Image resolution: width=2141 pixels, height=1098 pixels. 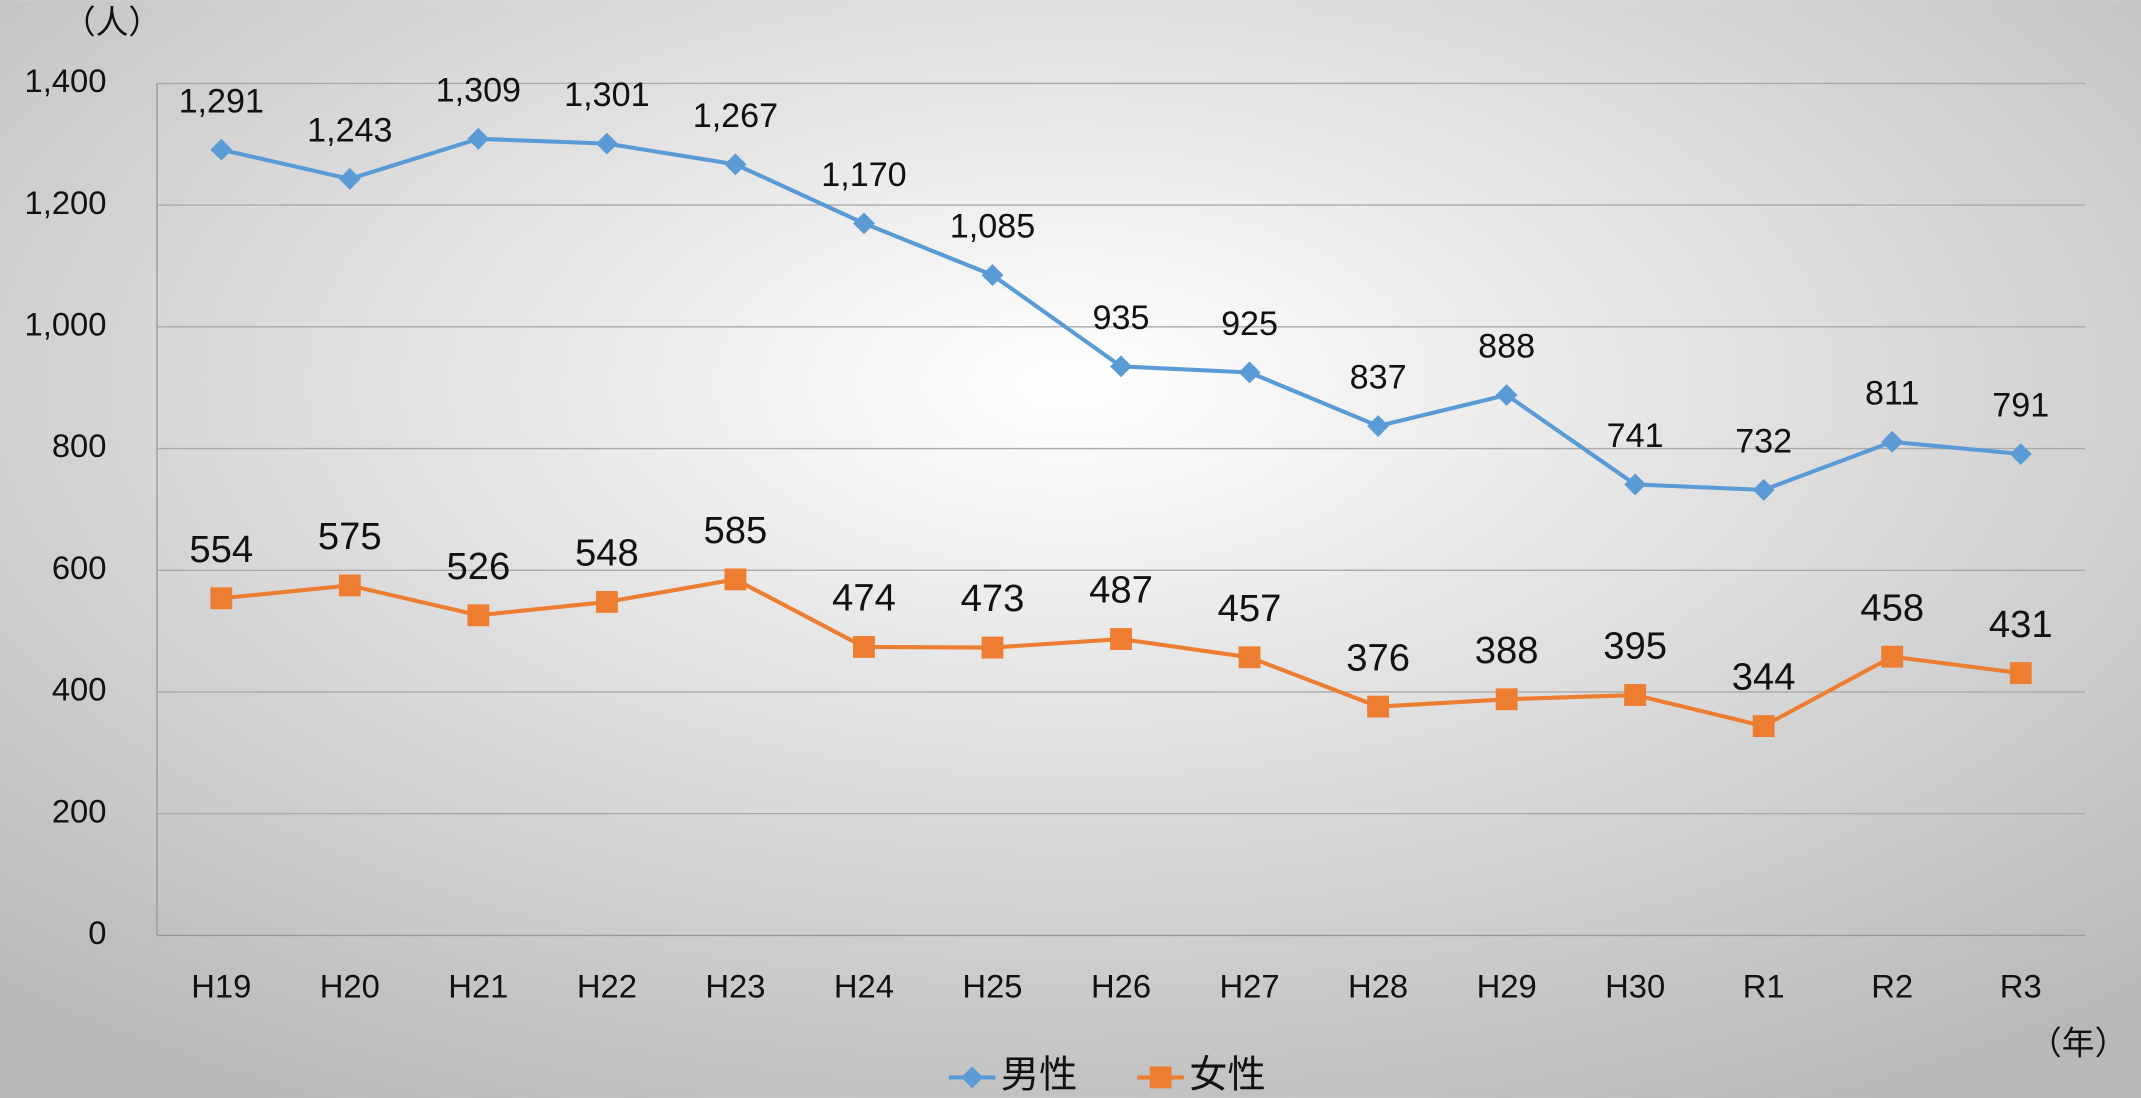 What do you see at coordinates (2020, 406) in the screenshot?
I see `data-label: 791` at bounding box center [2020, 406].